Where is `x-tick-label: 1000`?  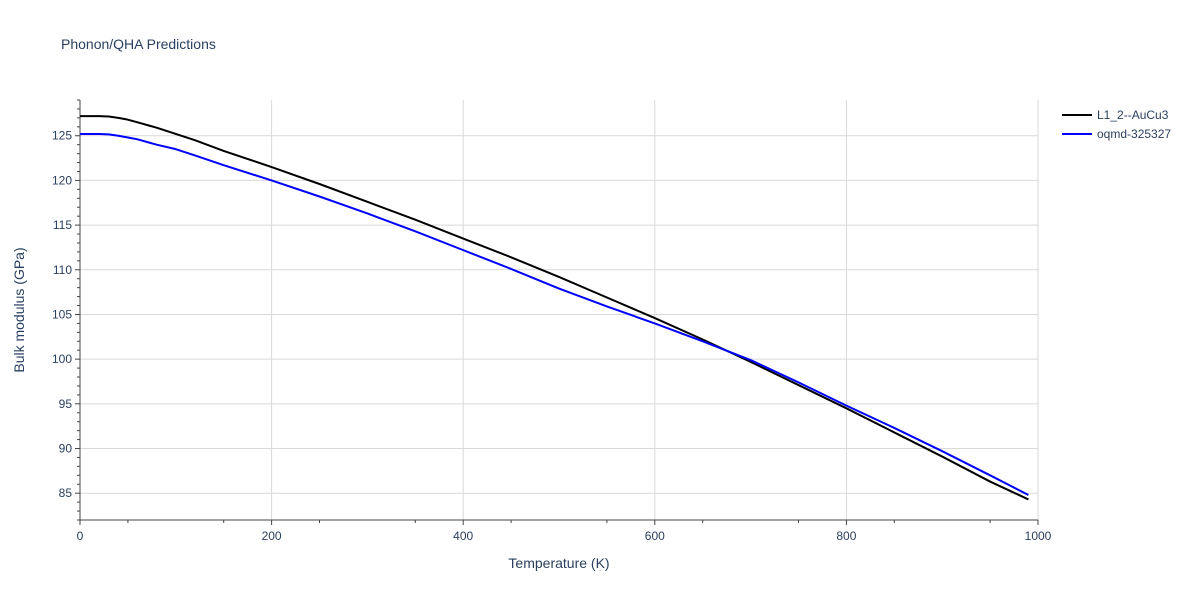
x-tick-label: 1000 is located at coordinates (1038, 536).